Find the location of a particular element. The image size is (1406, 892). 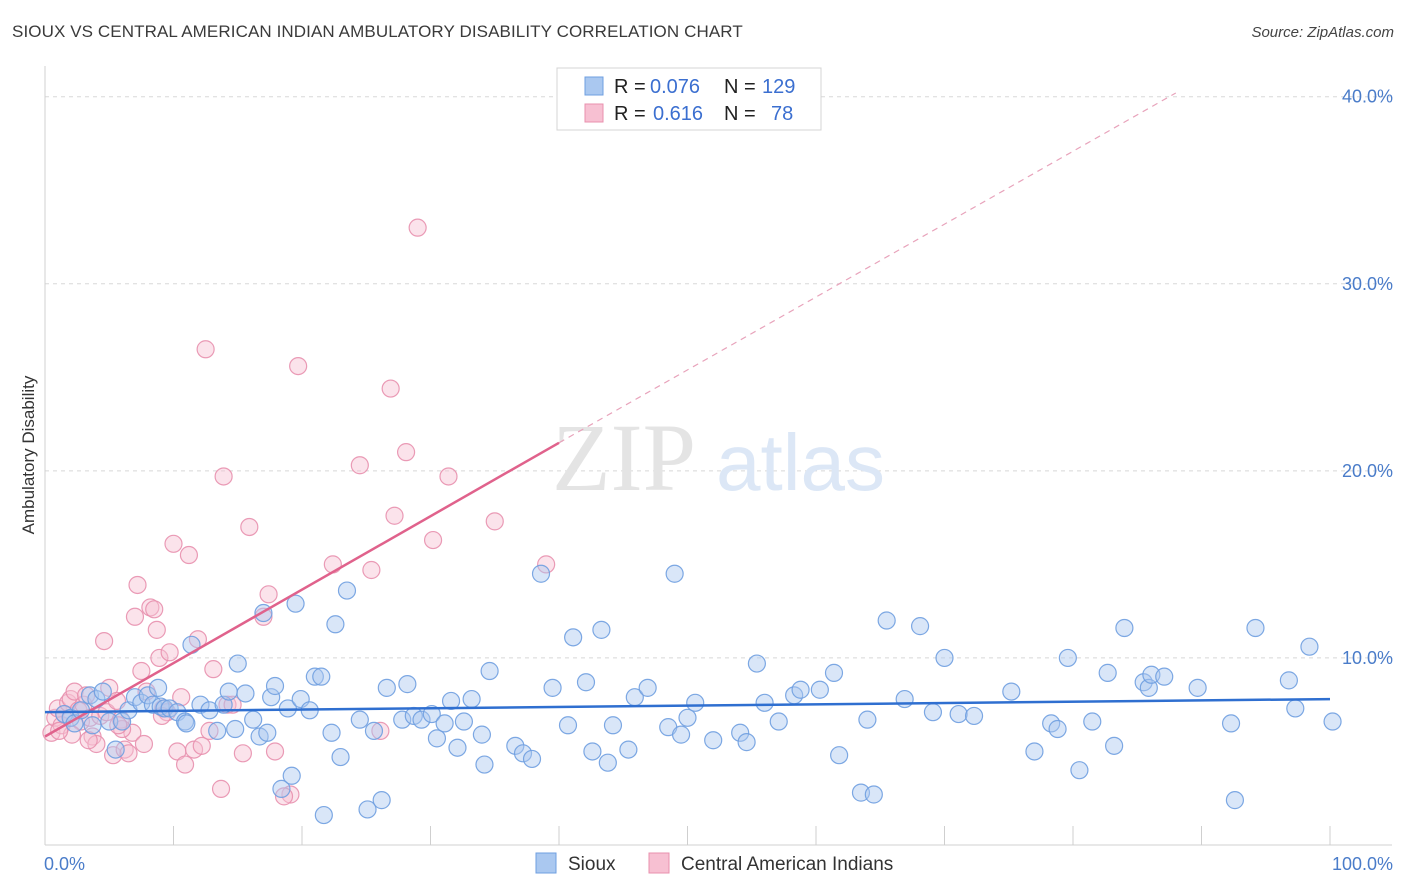

x-tick-label: 100.0% is located at coordinates (1362, 864).